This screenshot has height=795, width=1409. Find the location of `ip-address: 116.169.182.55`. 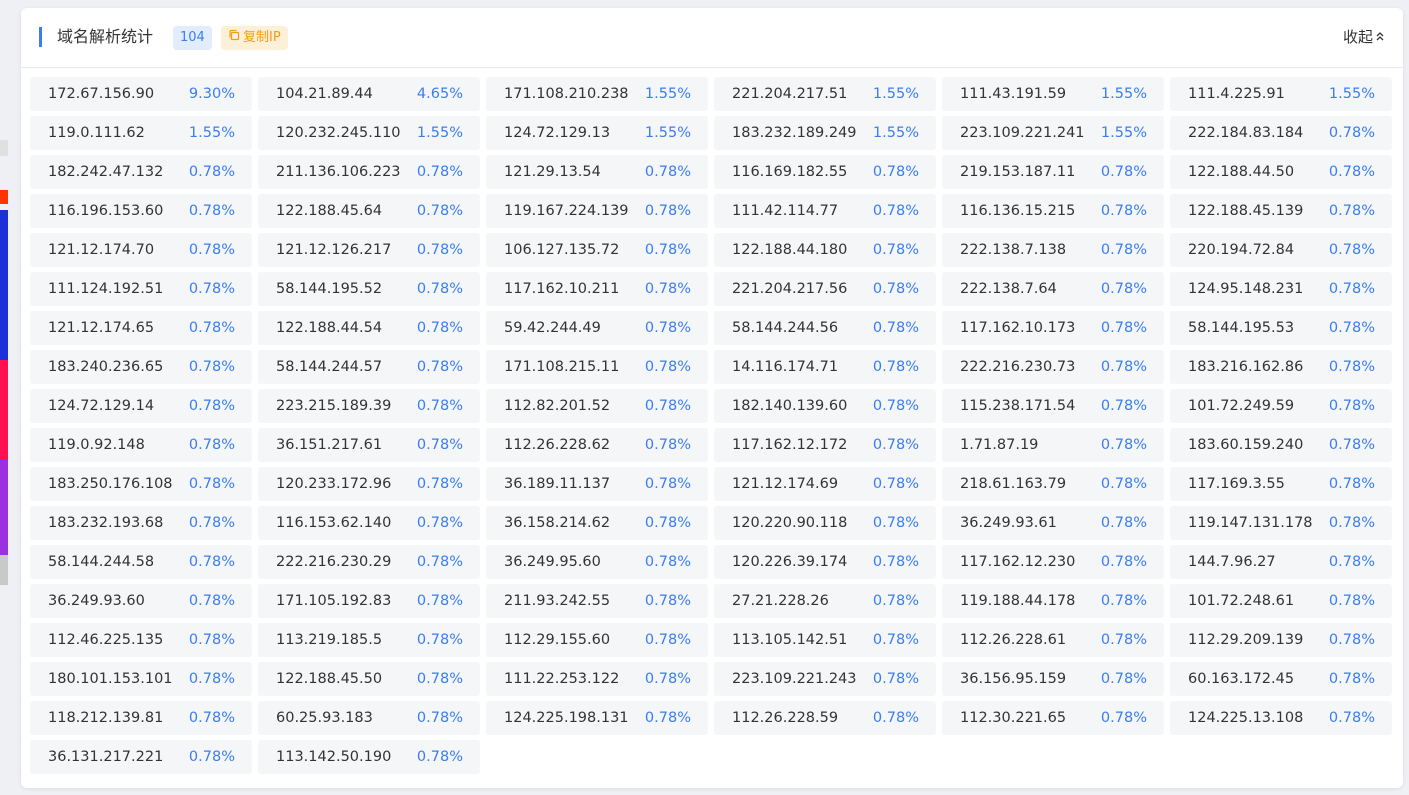

ip-address: 116.169.182.55 is located at coordinates (790, 172).